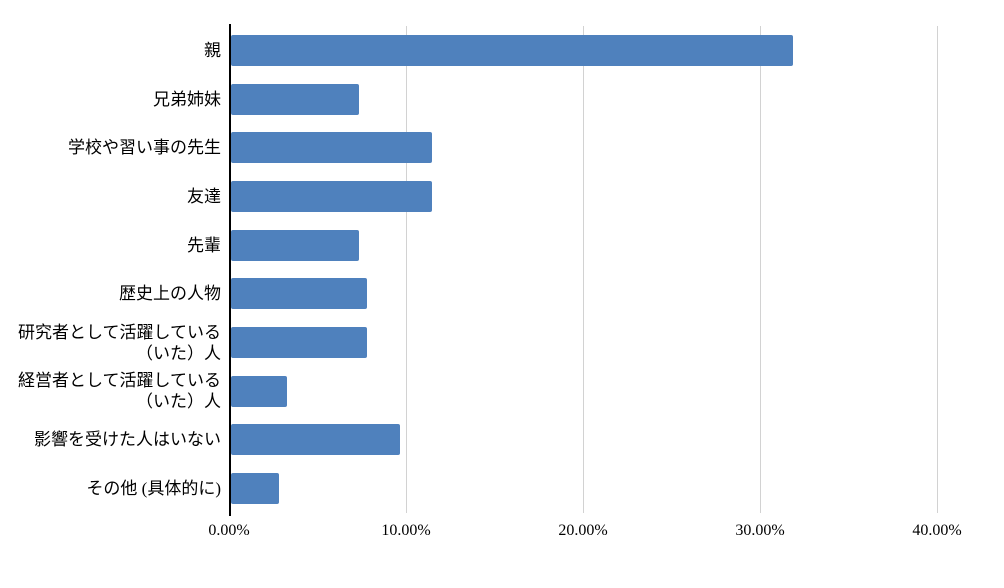 This screenshot has width=1004, height=588. I want to click on gridline-10pct, so click(406, 269).